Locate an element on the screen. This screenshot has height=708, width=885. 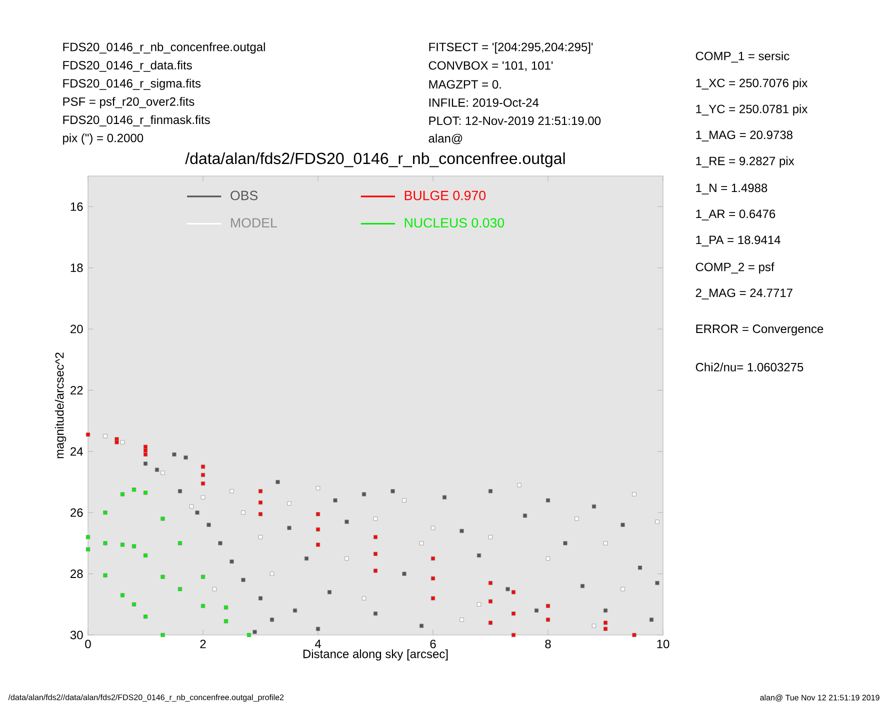
x-tick-label: 0 is located at coordinates (88, 644).